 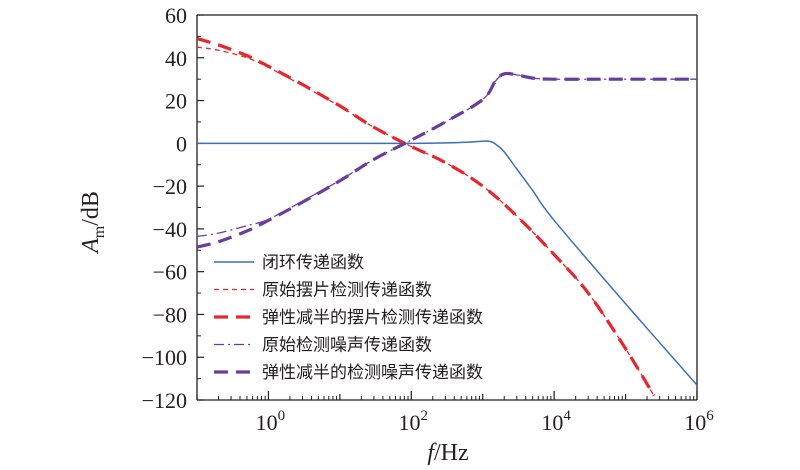 What do you see at coordinates (425, 416) in the screenshot?
I see `x-tick-exponent: 2` at bounding box center [425, 416].